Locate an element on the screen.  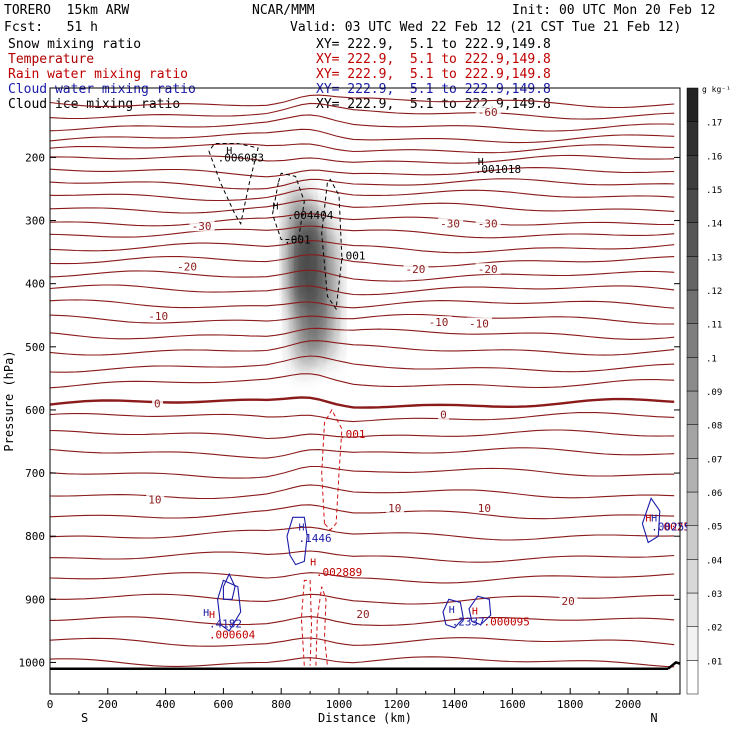
colorbar-label: .09 is located at coordinates (714, 393).